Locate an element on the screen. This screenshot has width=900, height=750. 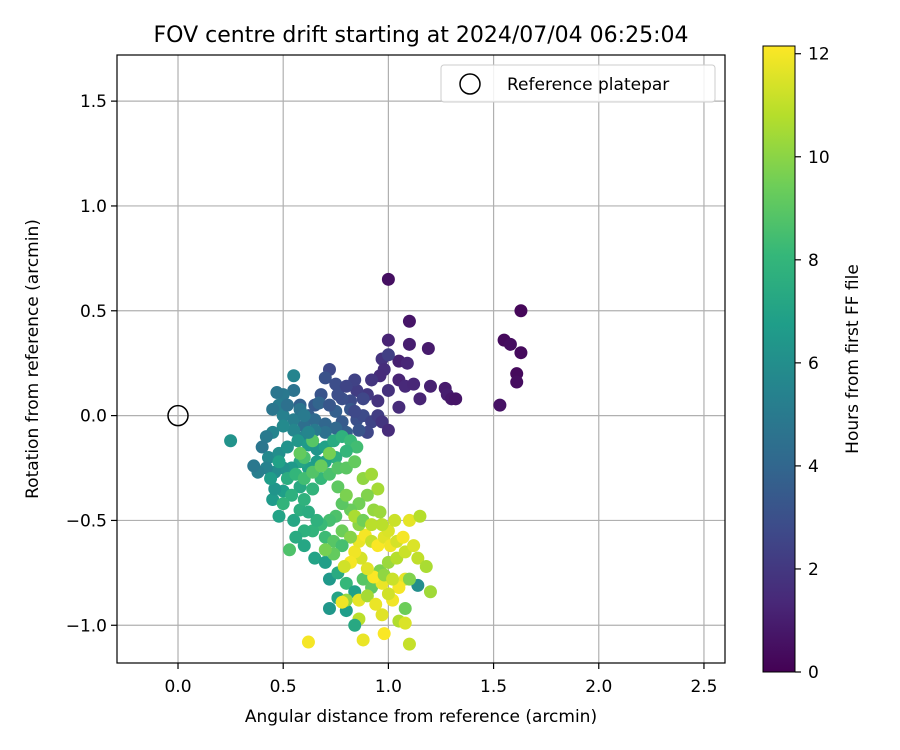
y-tick-label: 1.5 is located at coordinates (93, 102).